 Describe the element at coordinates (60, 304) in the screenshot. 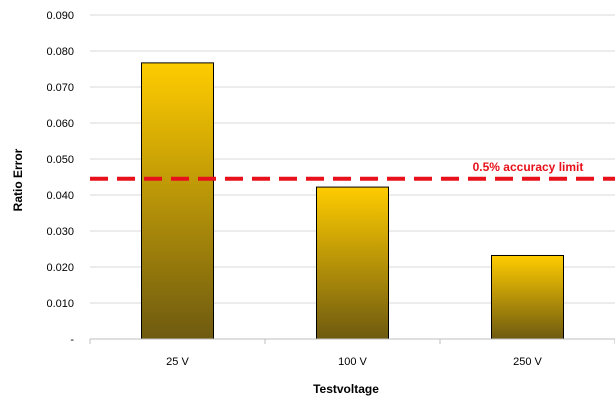

I see `y-tick-label: 0.010` at that location.